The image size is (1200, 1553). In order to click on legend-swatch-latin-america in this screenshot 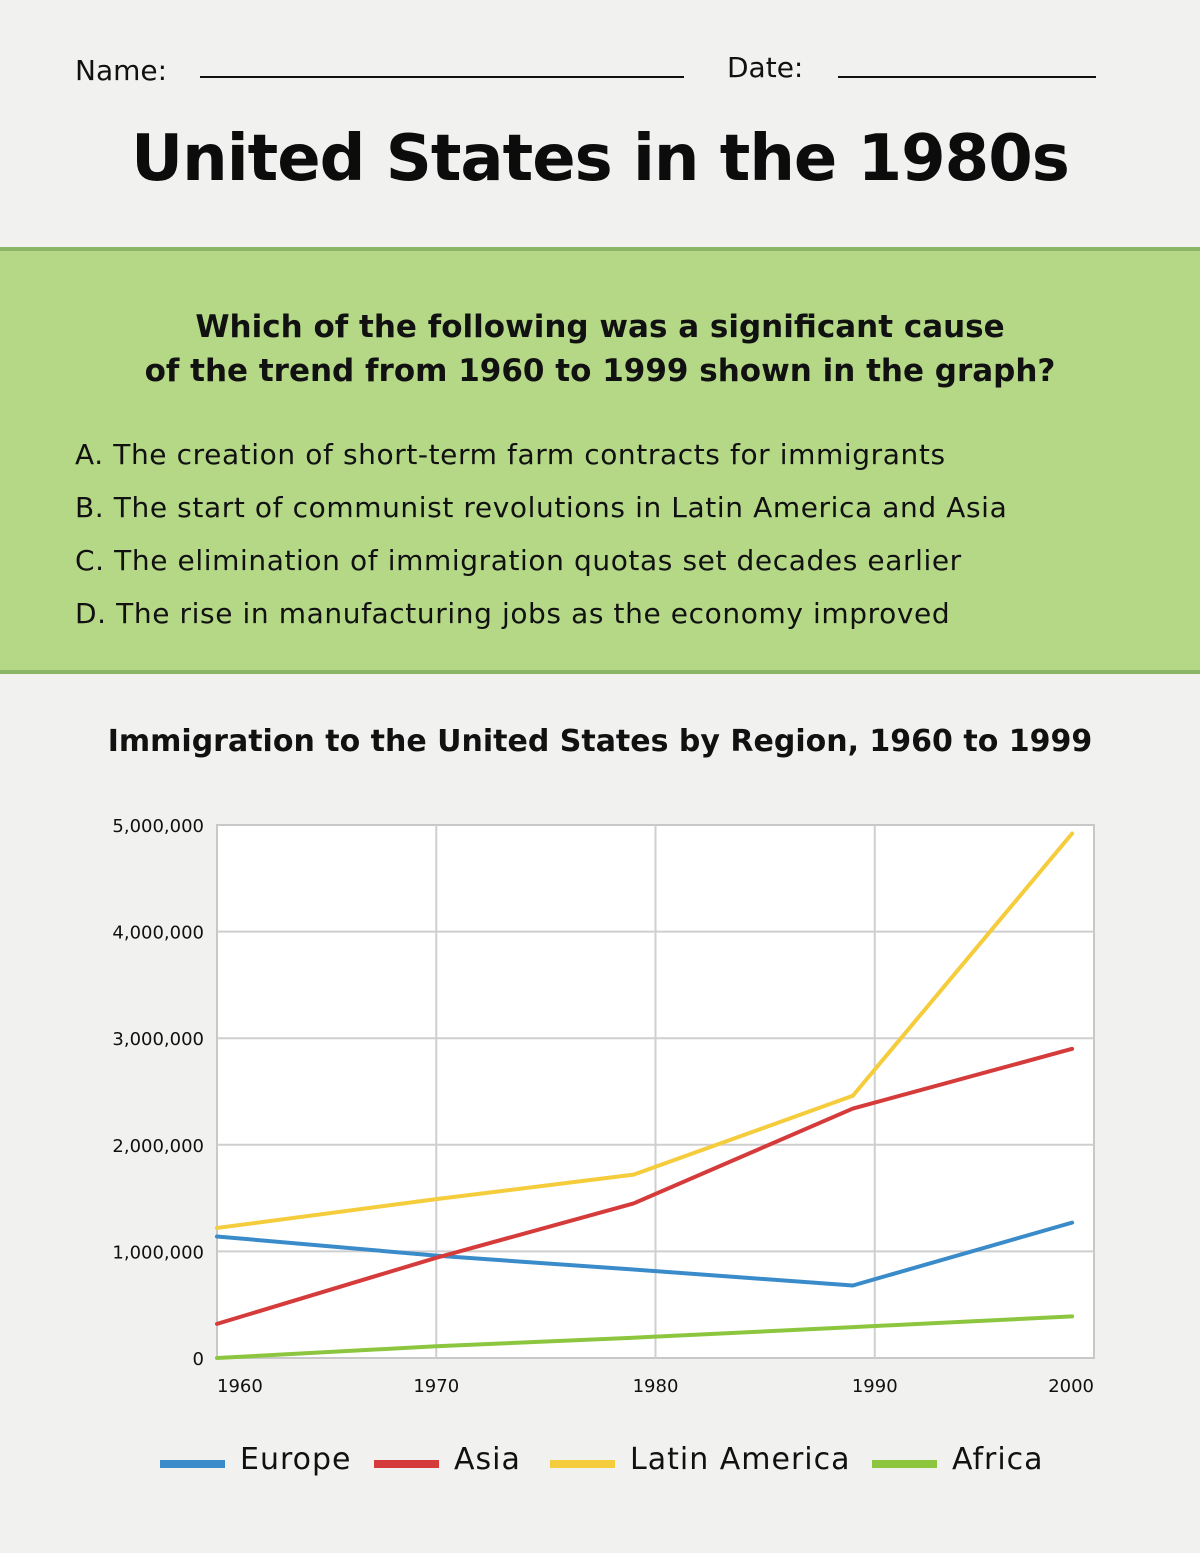, I will do `click(582, 1464)`.